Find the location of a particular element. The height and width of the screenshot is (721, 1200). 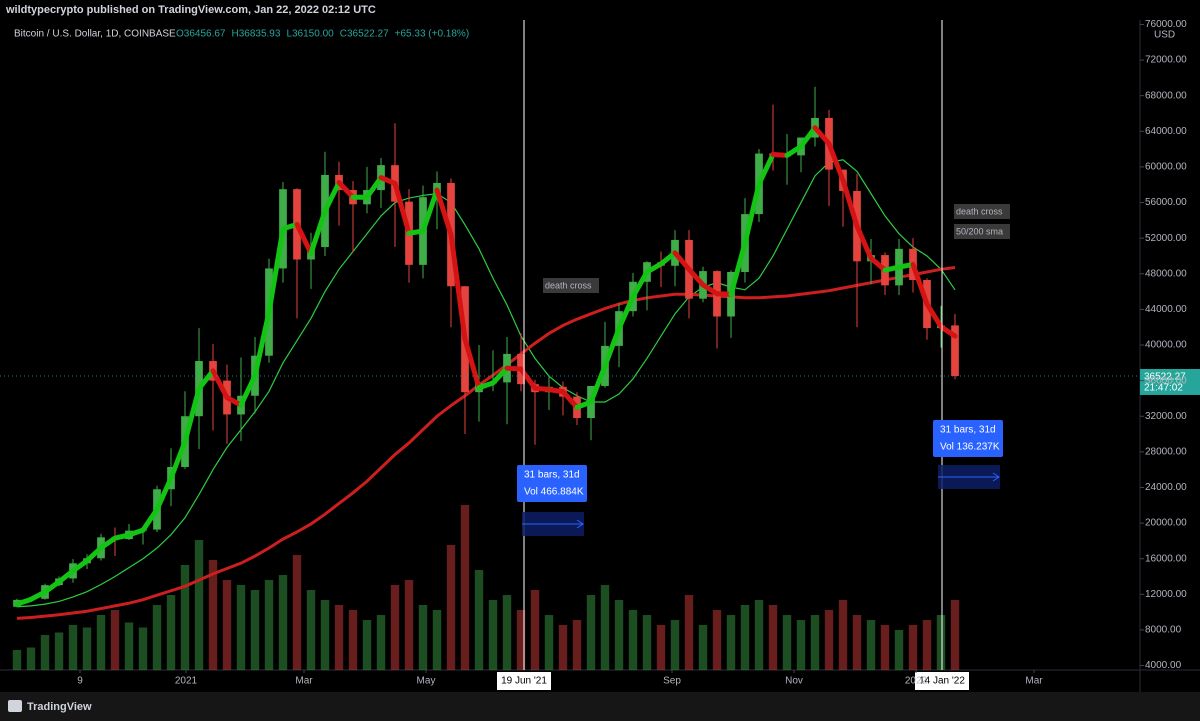

y-tick-label: 28000.00 is located at coordinates (1166, 451).